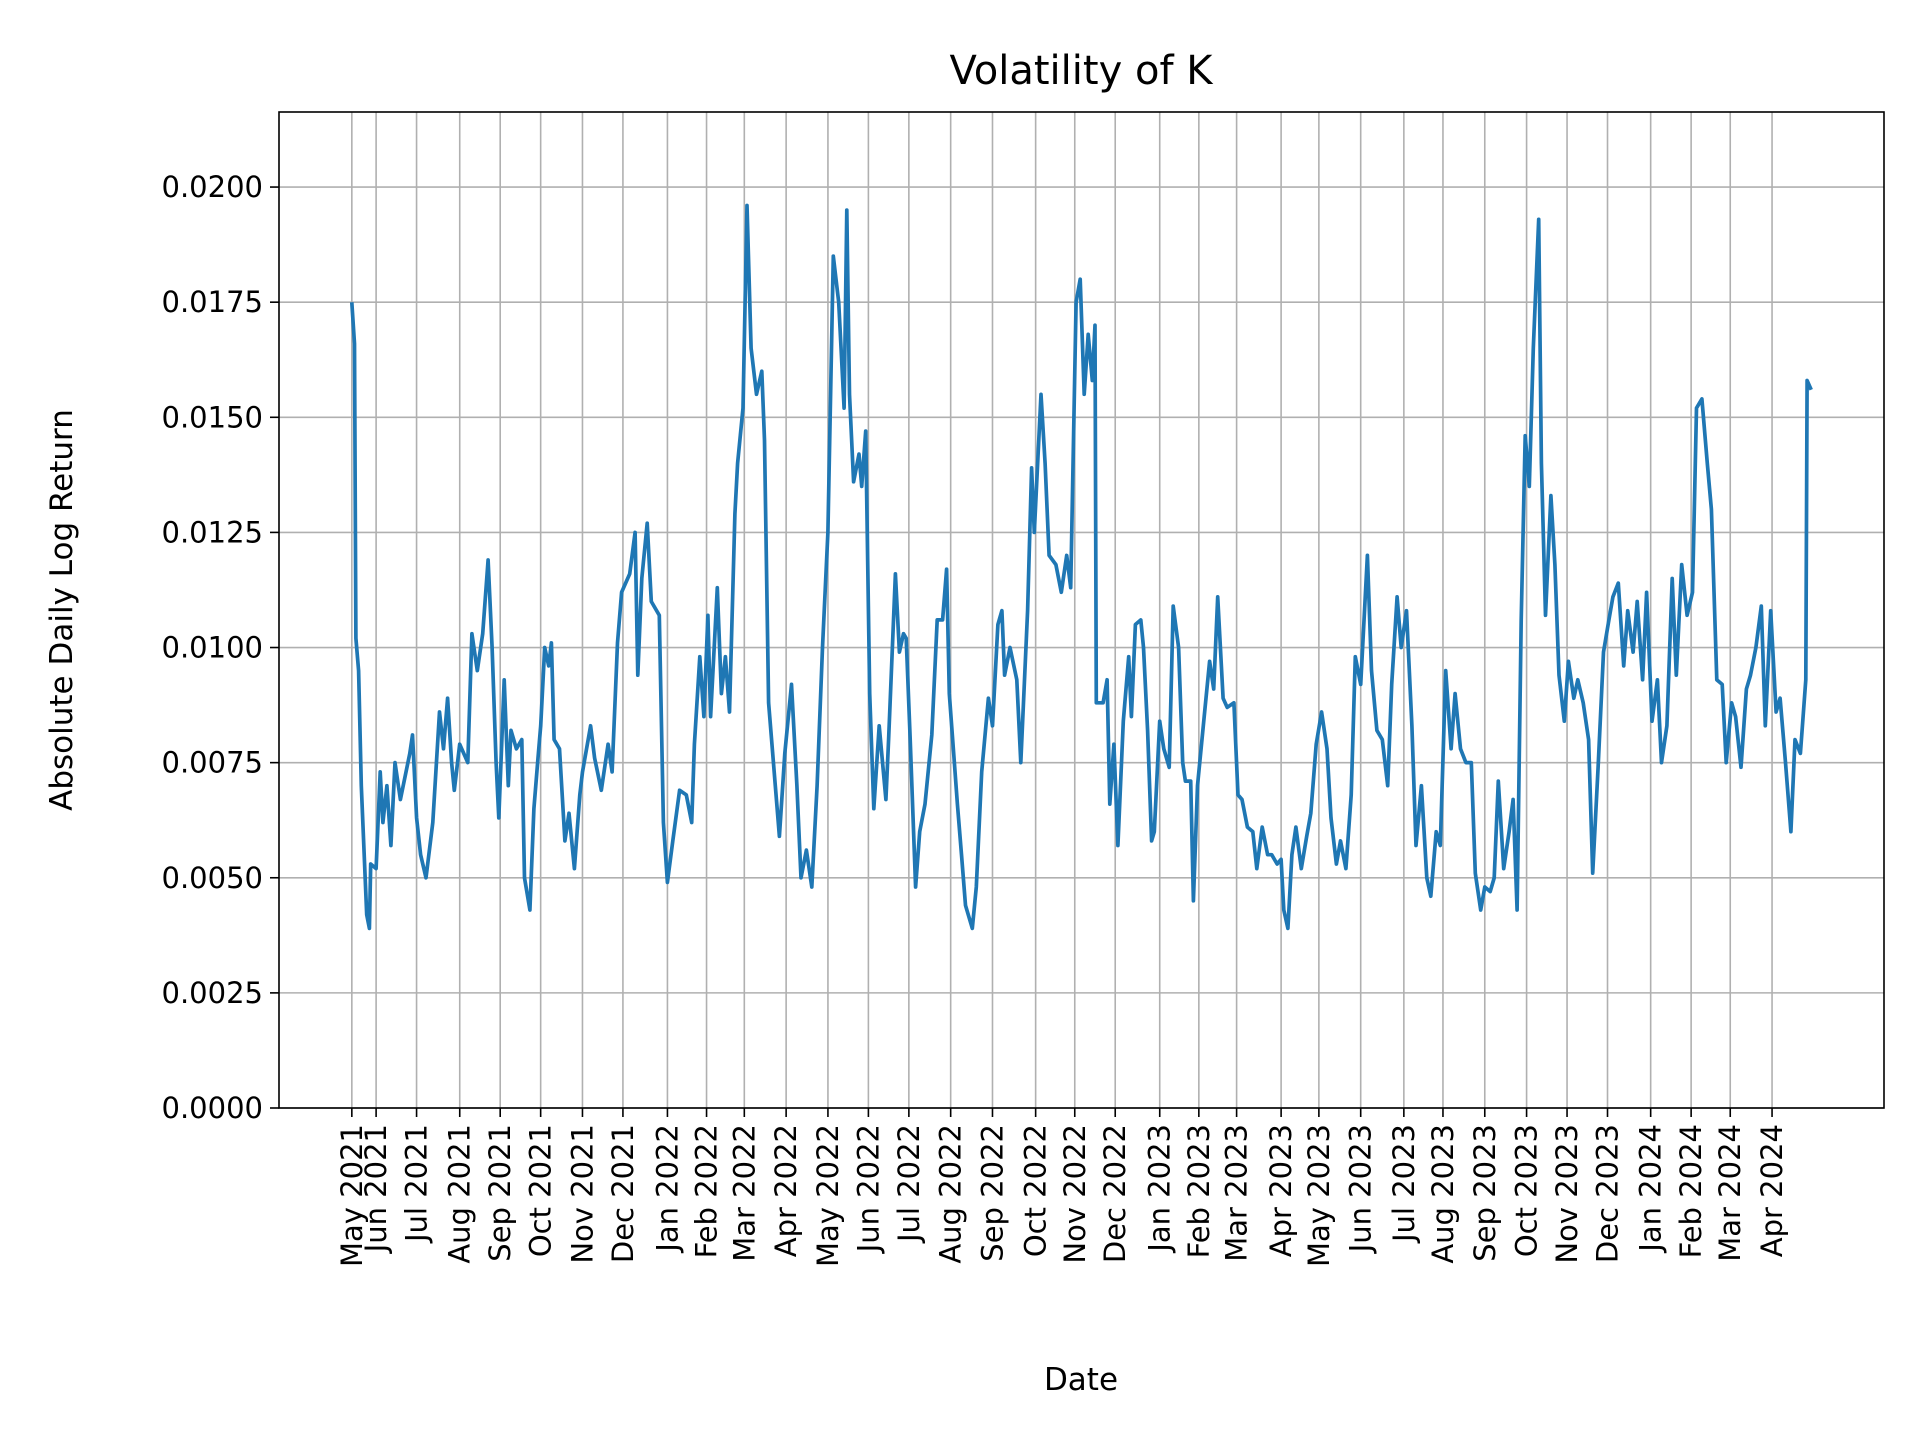 The width and height of the screenshot is (1920, 1444). I want to click on x-axis-label: Date, so click(1081, 1380).